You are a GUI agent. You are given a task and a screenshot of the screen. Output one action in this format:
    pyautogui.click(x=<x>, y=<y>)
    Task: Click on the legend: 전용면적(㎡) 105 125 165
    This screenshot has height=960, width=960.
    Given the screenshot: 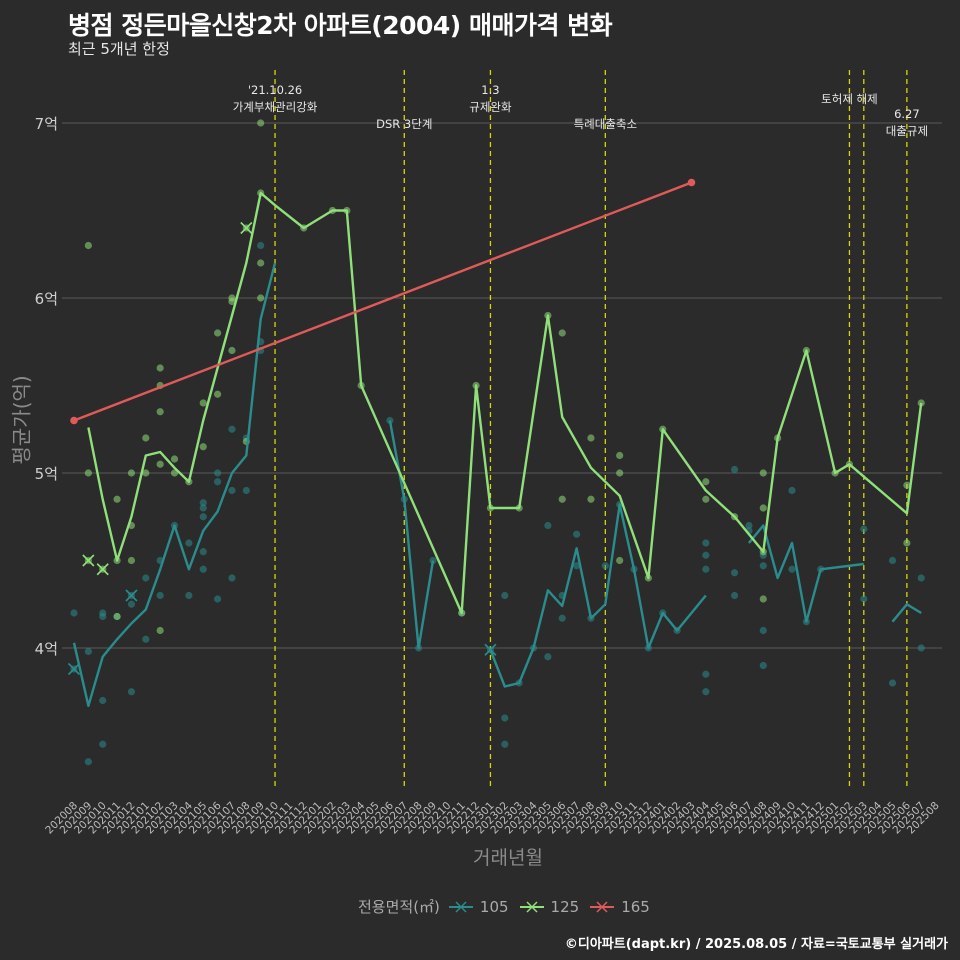 What is the action you would take?
    pyautogui.click(x=509, y=906)
    